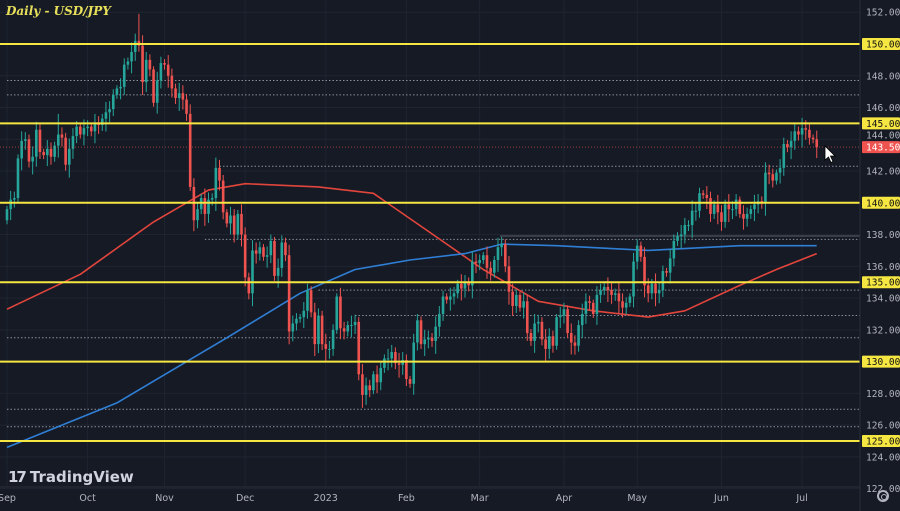 The image size is (900, 511). I want to click on price-tick-label: 138.000, so click(883, 235).